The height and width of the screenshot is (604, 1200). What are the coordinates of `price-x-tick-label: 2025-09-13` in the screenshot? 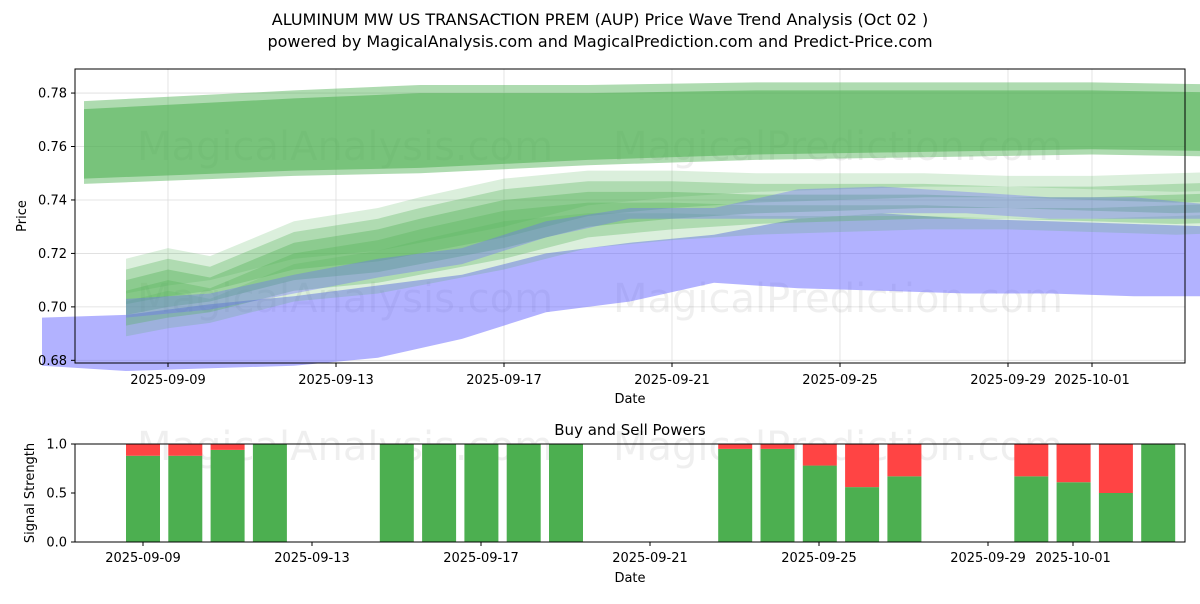 It's located at (336, 380).